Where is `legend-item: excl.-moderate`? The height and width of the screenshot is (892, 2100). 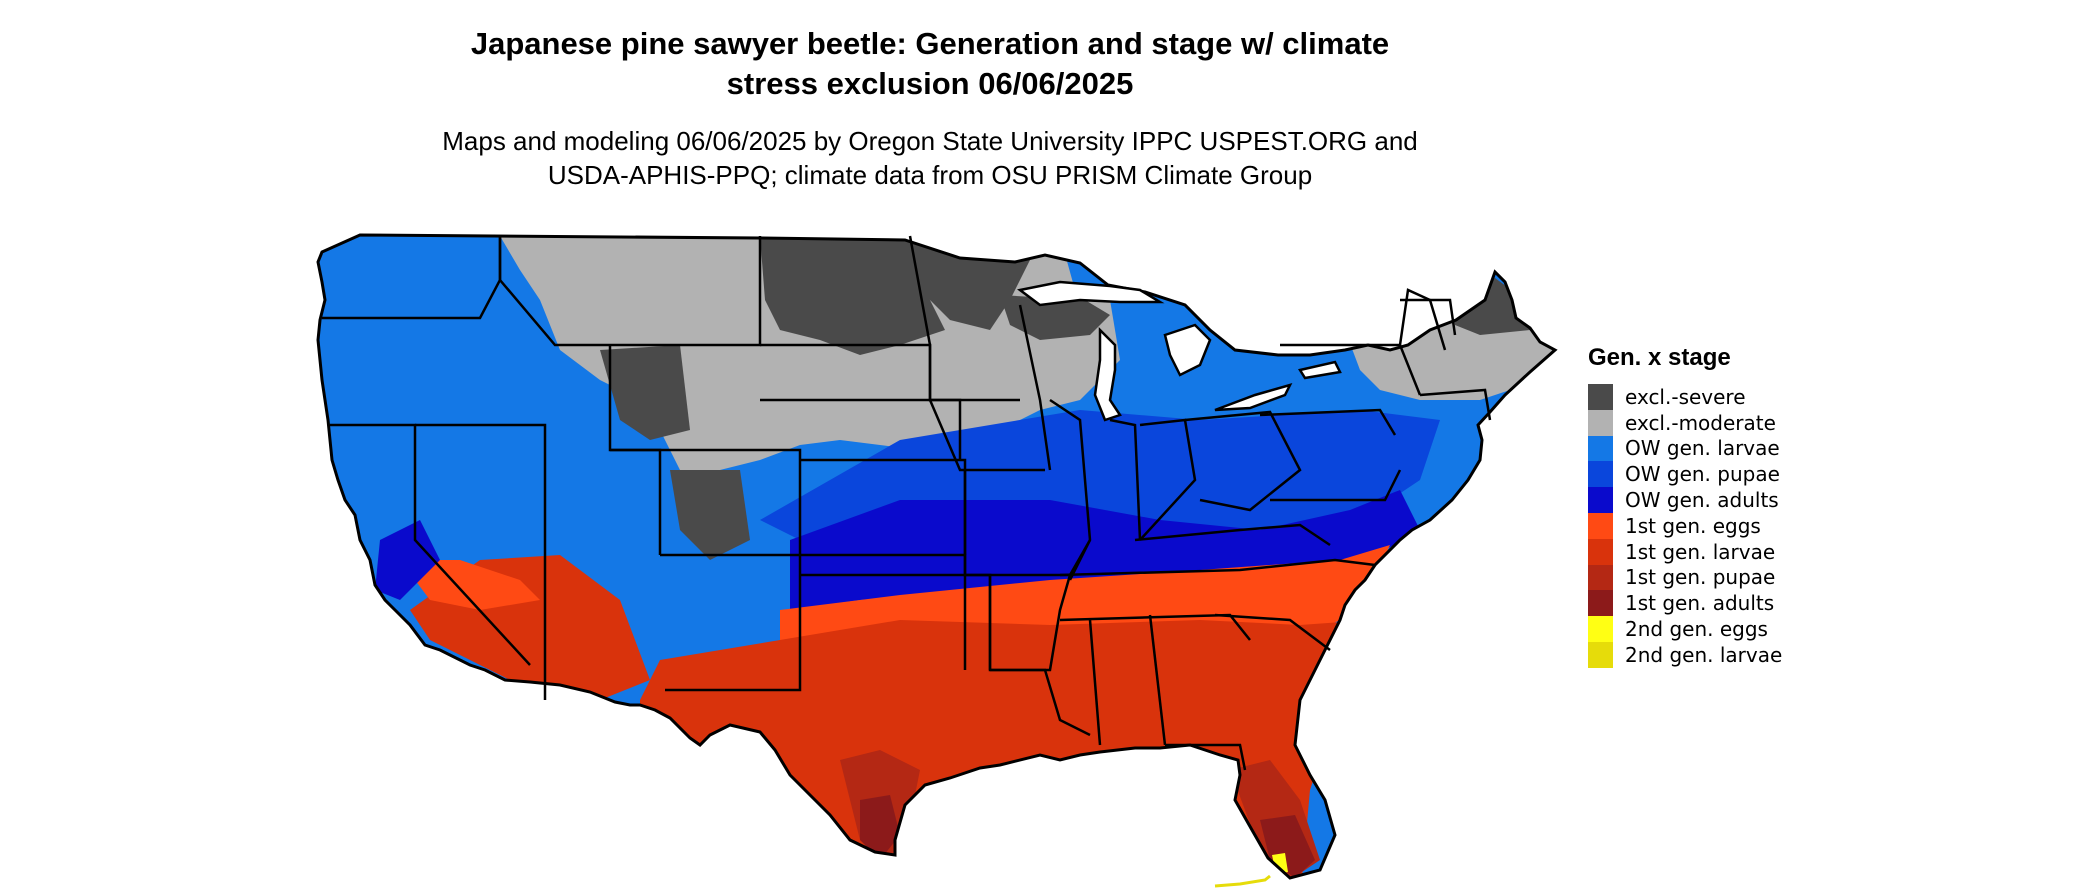 legend-item: excl.-moderate is located at coordinates (1685, 422).